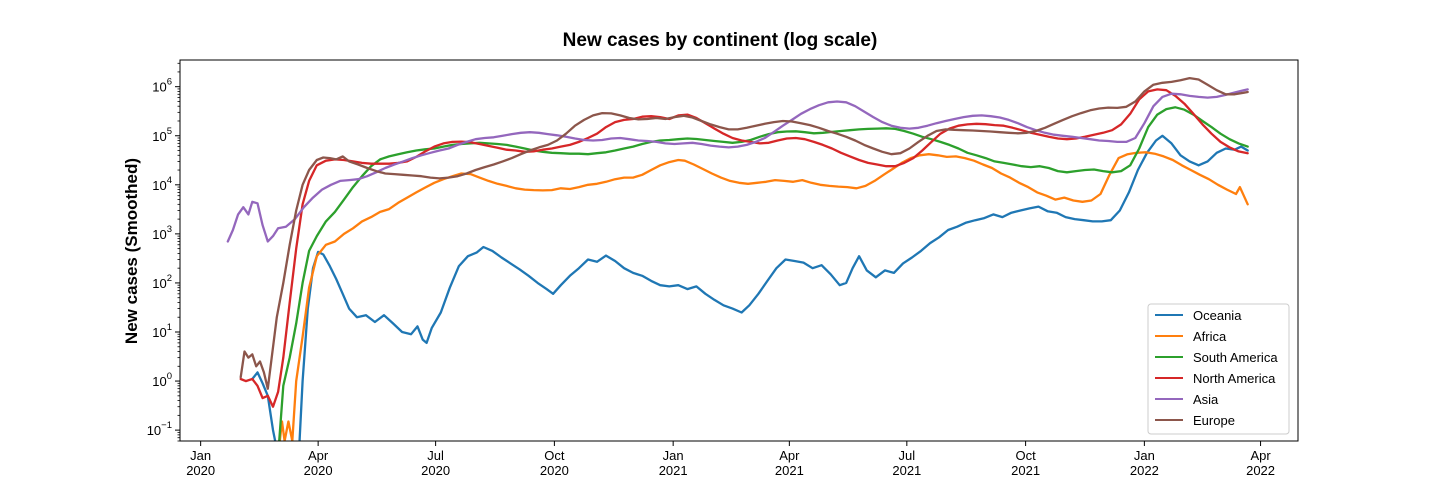 Image resolution: width=1440 pixels, height=504 pixels. Describe the element at coordinates (162, 233) in the screenshot. I see `y-tick-label: 10³` at that location.